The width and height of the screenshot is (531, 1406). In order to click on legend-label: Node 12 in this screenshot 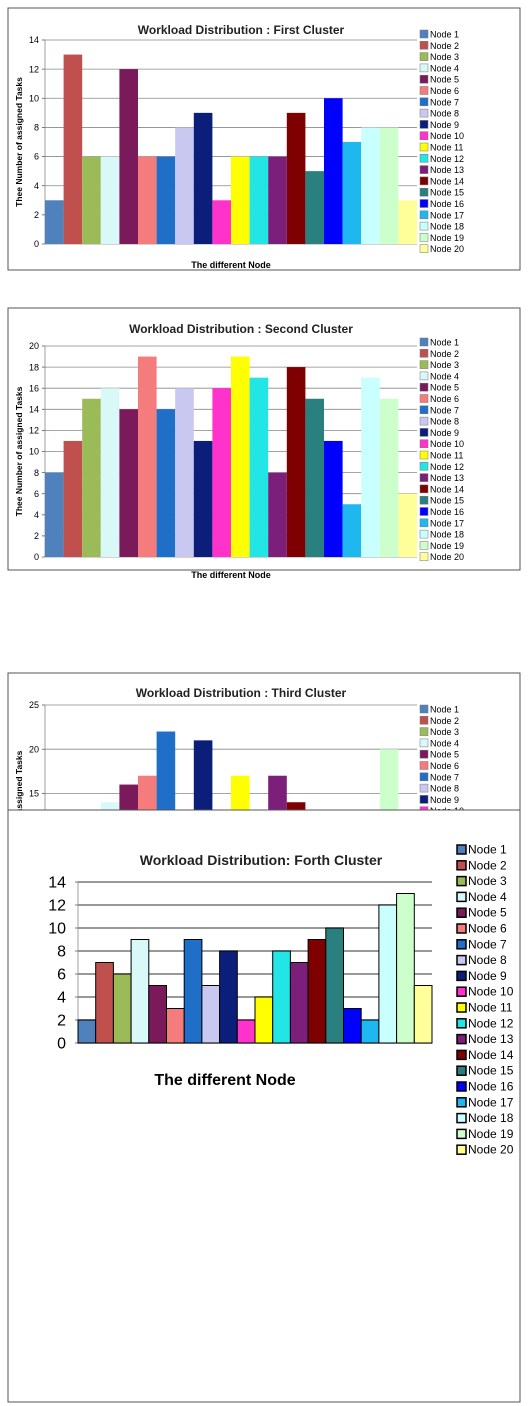, I will do `click(447, 159)`.